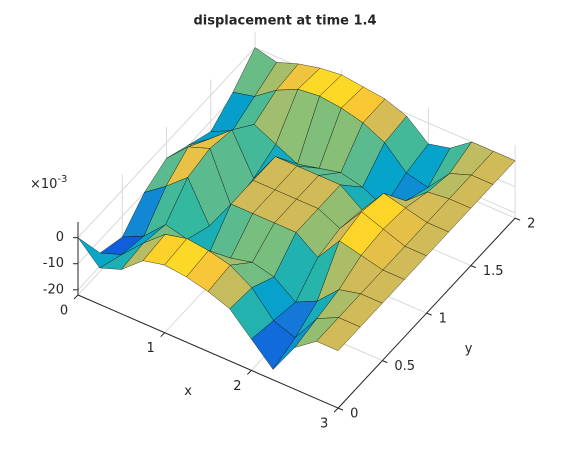 This screenshot has height=454, width=570. I want to click on chart-title: displacement at time 1.4, so click(284, 21).